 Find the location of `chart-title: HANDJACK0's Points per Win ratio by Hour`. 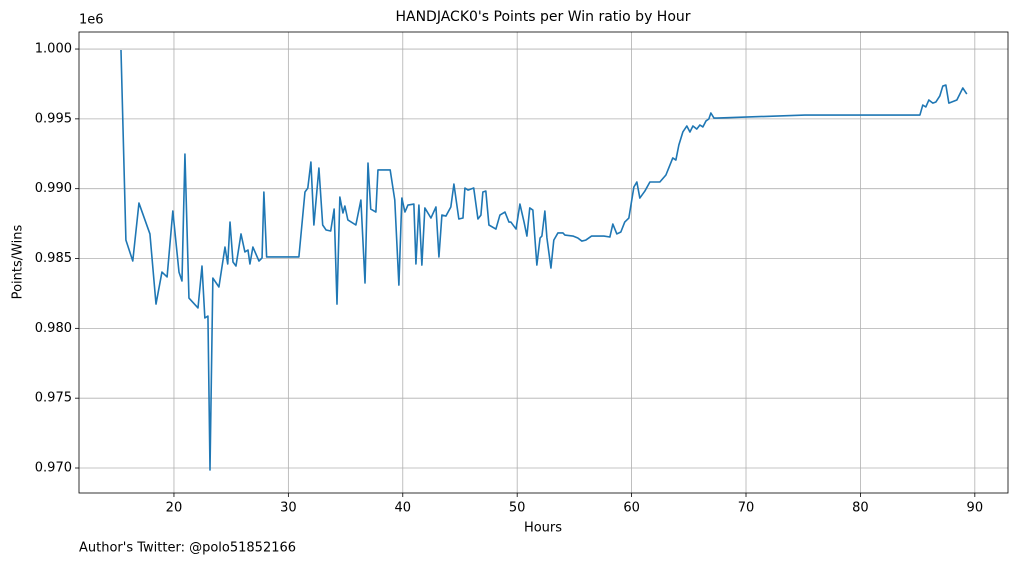

chart-title: HANDJACK0's Points per Win ratio by Hour is located at coordinates (542, 17).